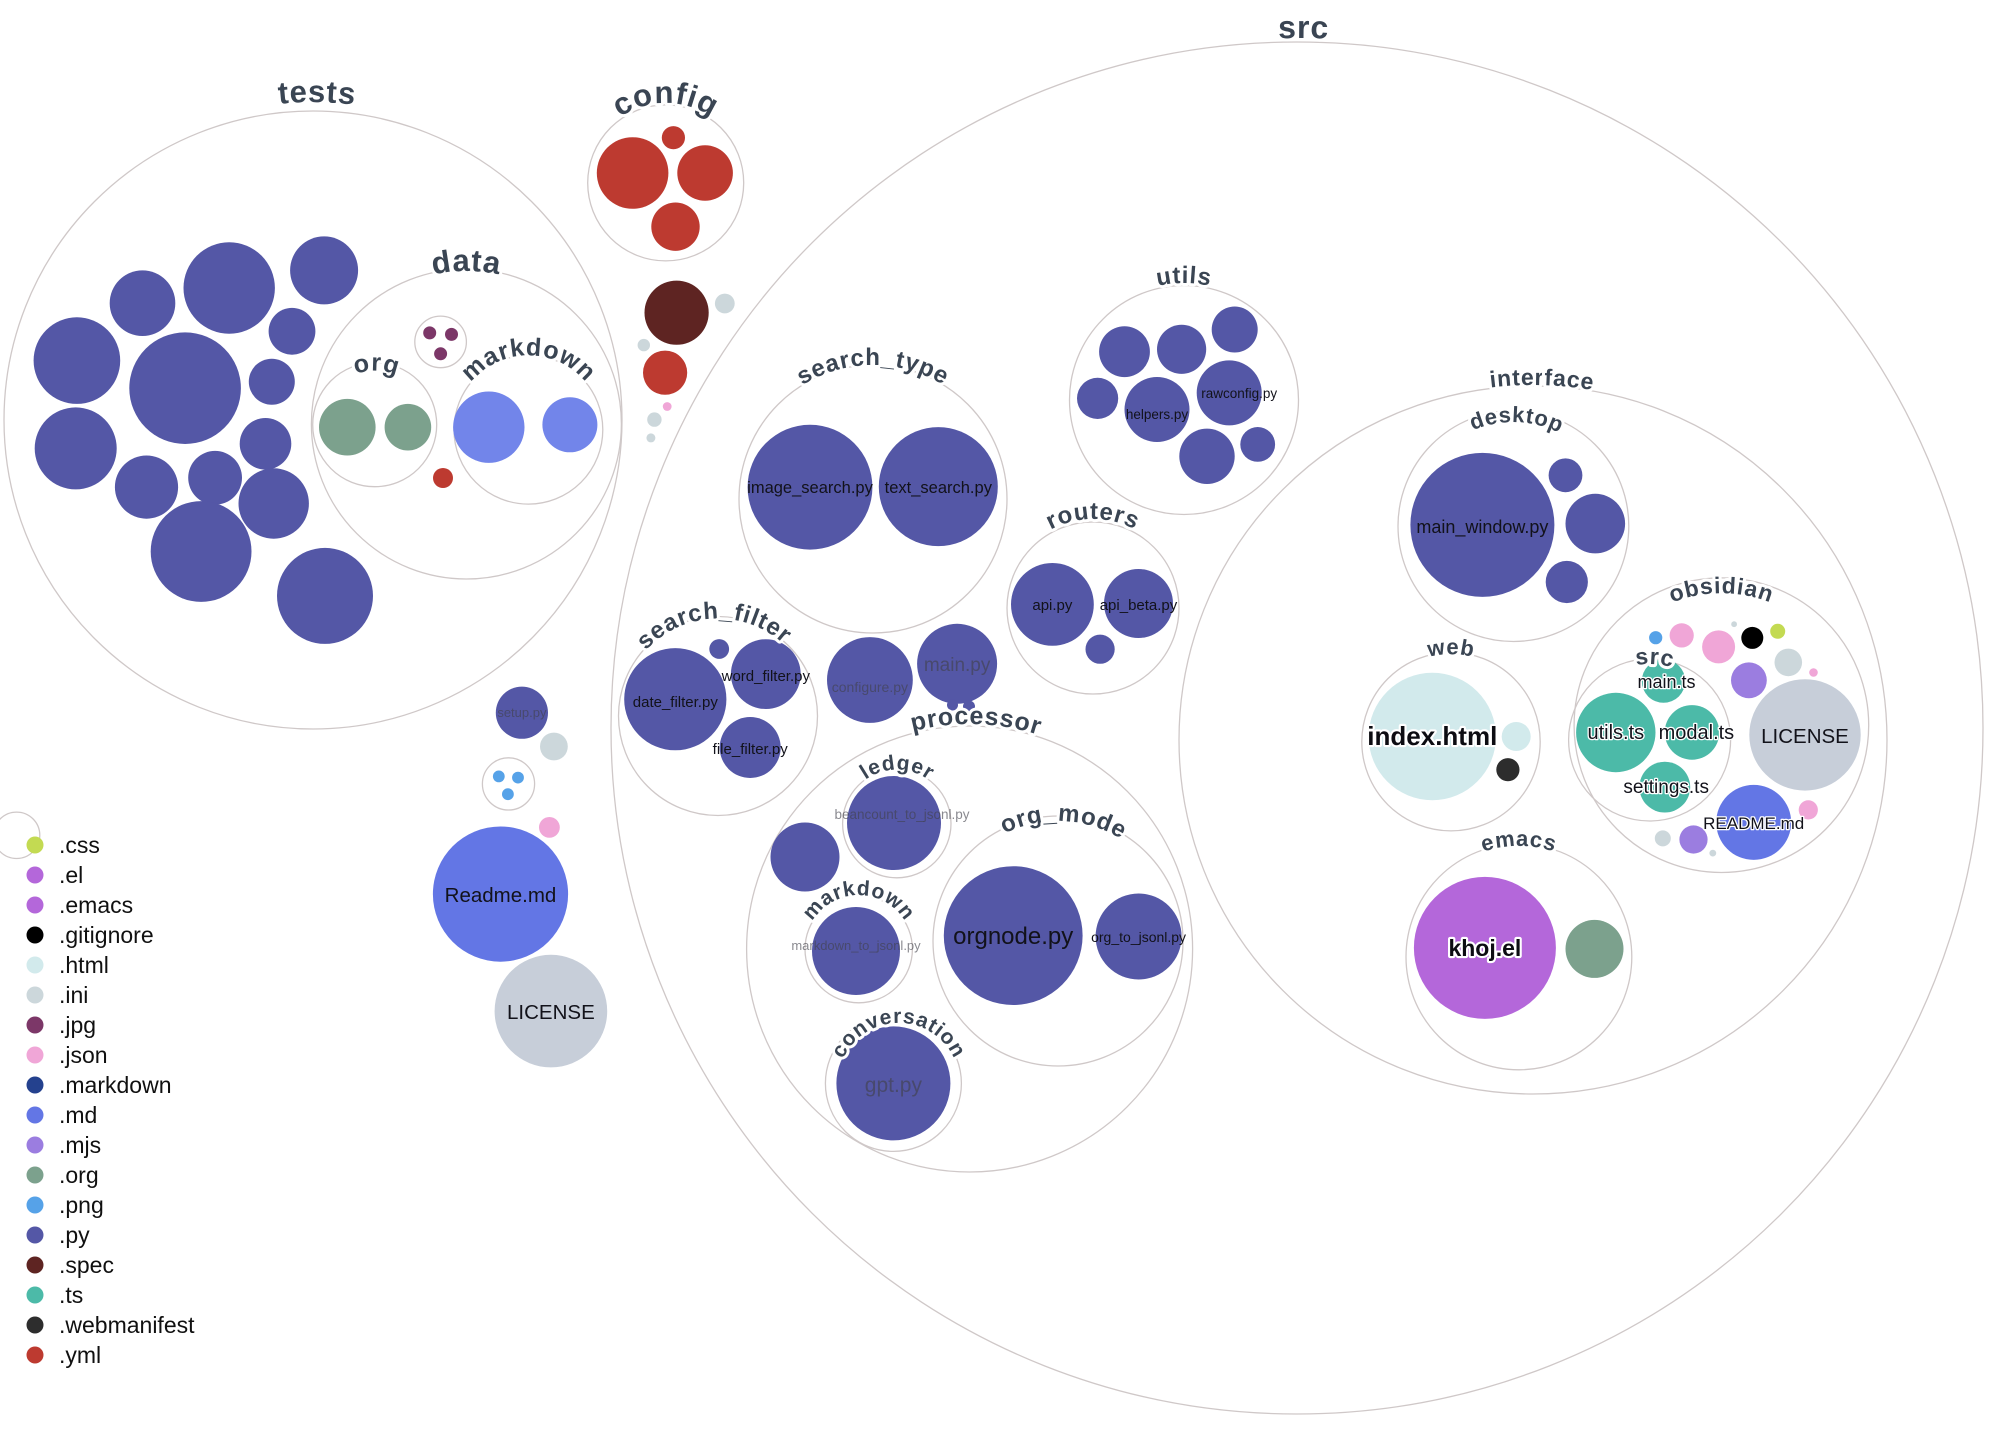 Image resolution: width=1995 pixels, height=1451 pixels. Describe the element at coordinates (79, 1175) in the screenshot. I see `svg-text: .org` at that location.